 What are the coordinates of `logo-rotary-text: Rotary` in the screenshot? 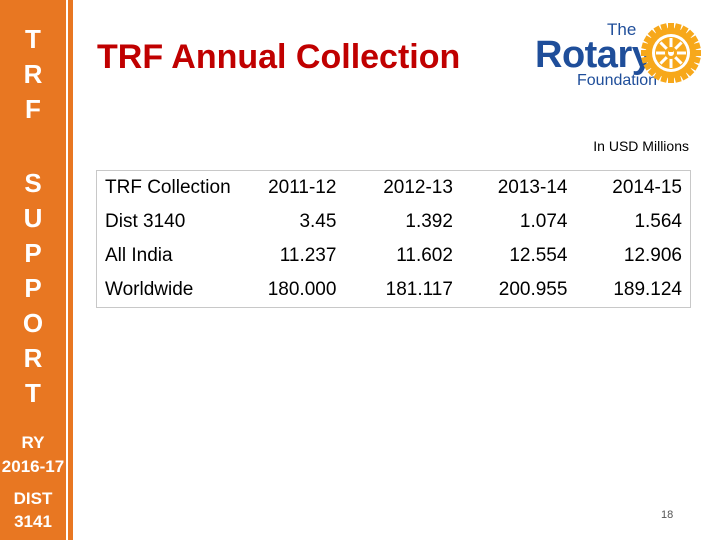 It's located at (594, 55).